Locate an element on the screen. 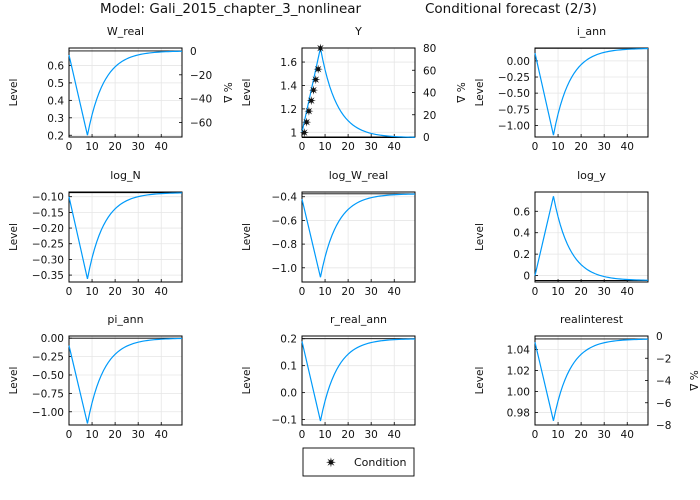  y-tick-label: −0.10 is located at coordinates (48, 198).